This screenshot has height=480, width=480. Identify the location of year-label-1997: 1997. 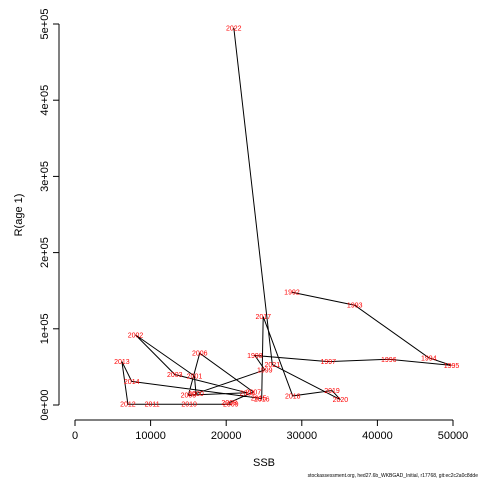
(328, 362).